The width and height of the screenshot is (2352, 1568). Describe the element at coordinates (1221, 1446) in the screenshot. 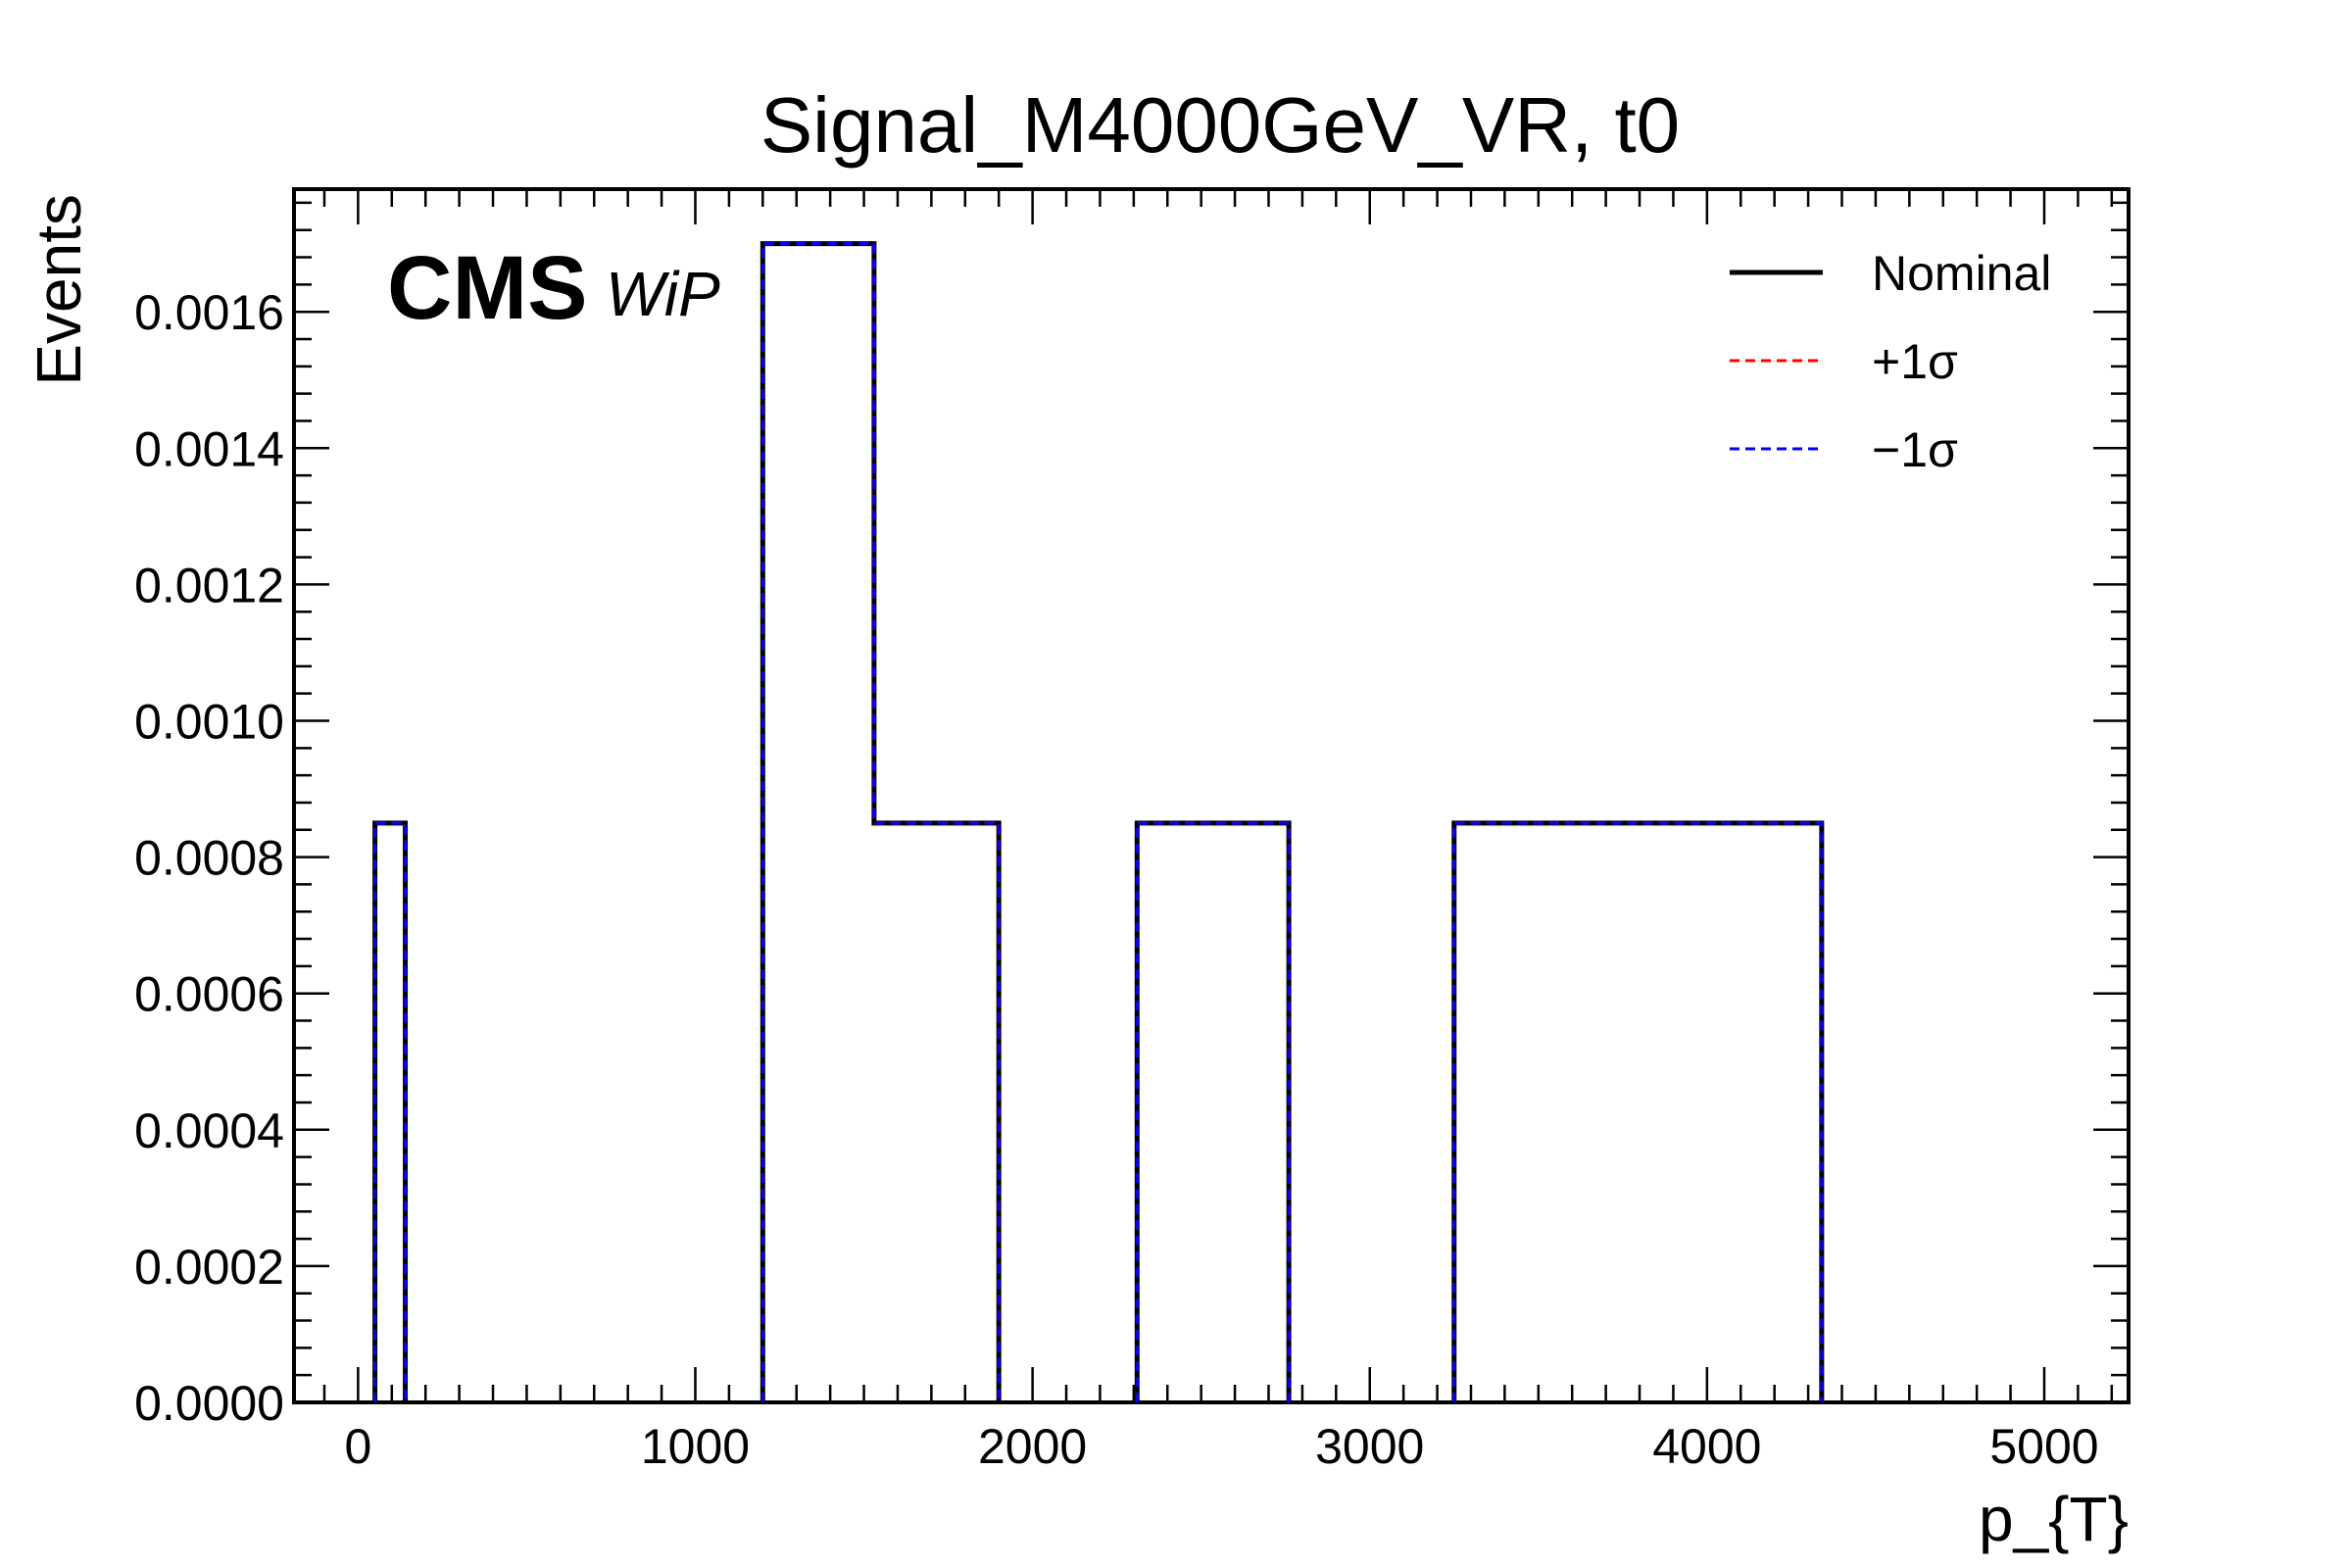

I see `x-tick-labels: 0 1000 2000 3000 4000 5000` at that location.